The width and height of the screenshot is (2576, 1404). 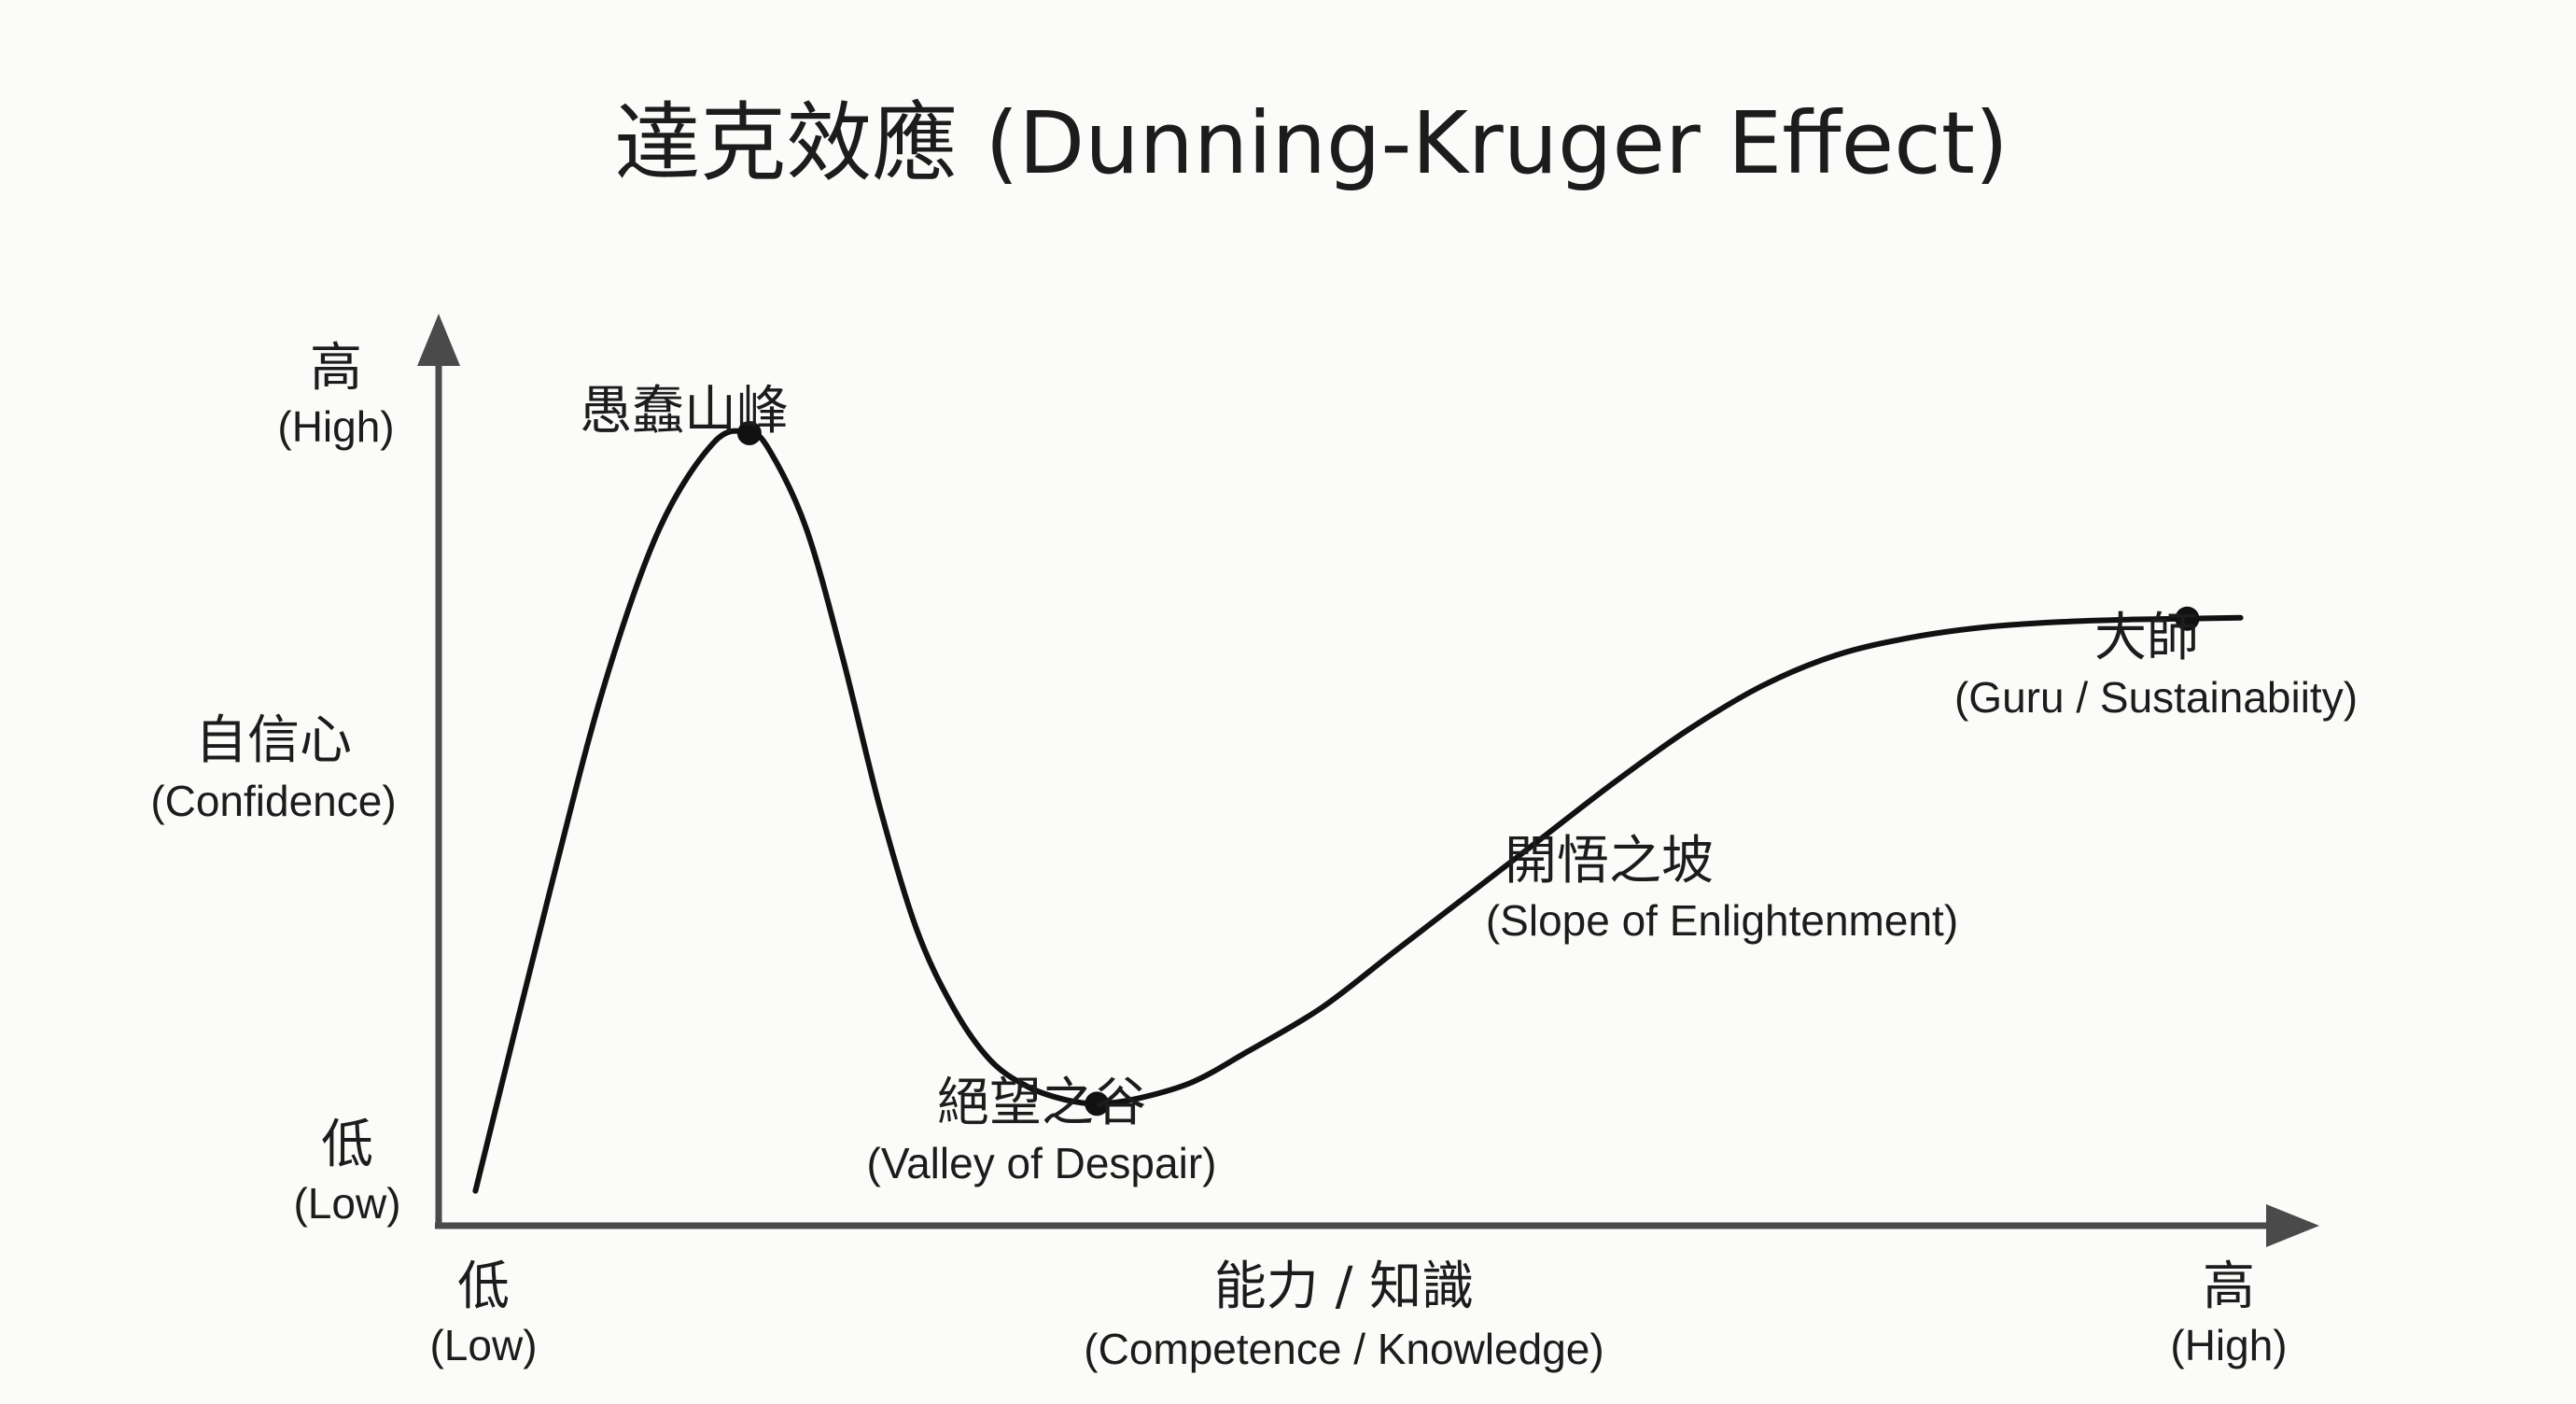 I want to click on x-tick-high-en: (High), so click(x=2228, y=1345).